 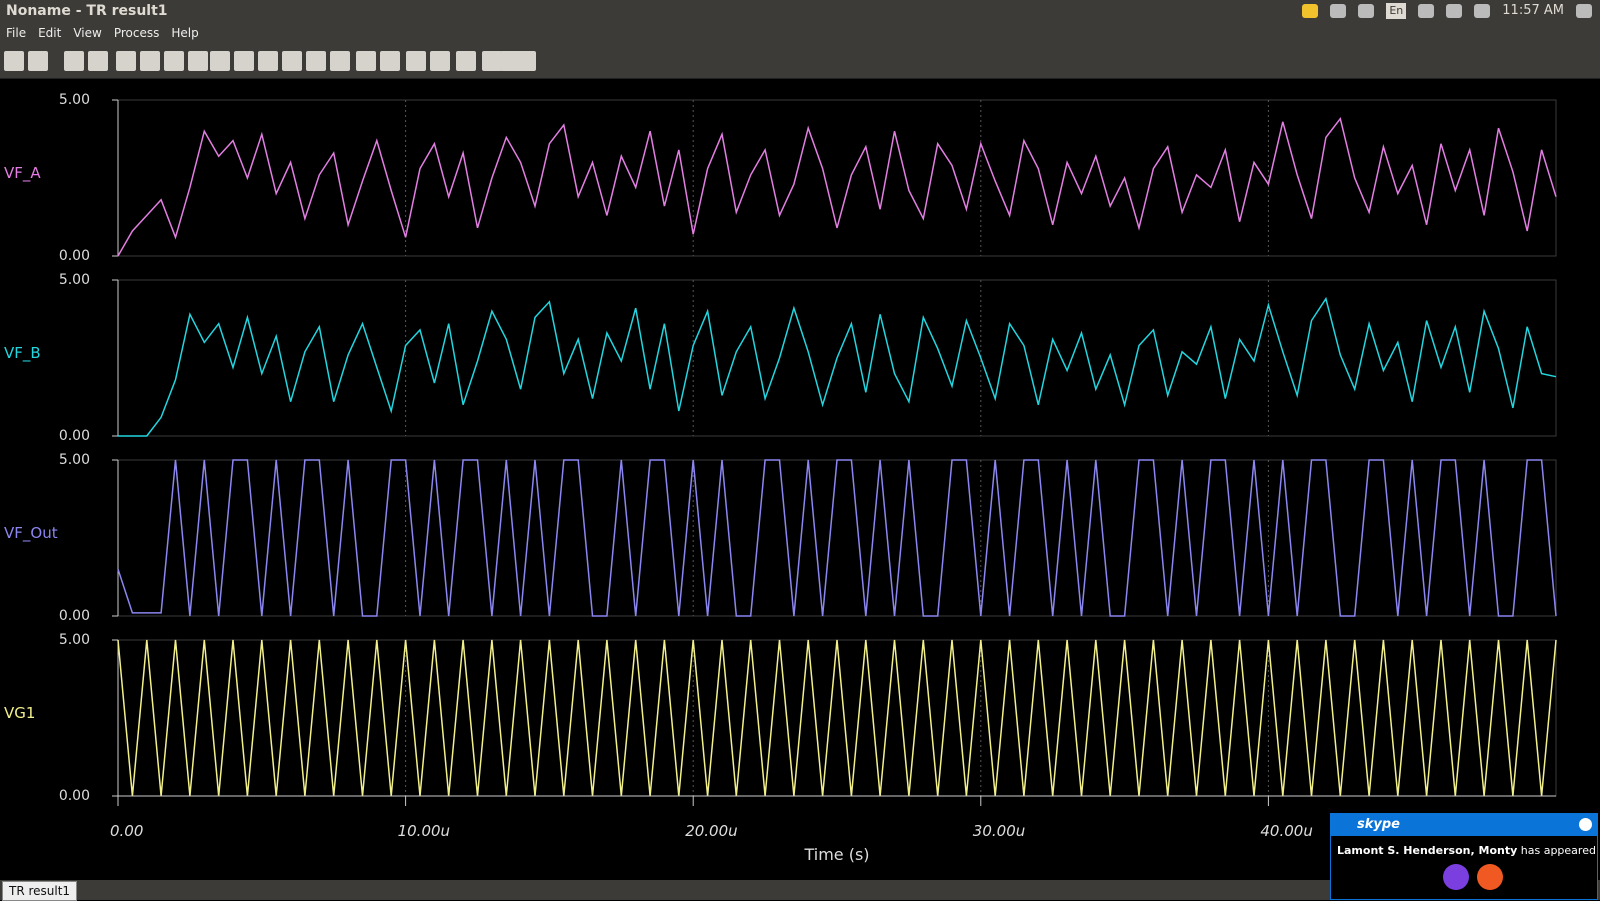 I want to click on menu-item: Help, so click(x=185, y=33).